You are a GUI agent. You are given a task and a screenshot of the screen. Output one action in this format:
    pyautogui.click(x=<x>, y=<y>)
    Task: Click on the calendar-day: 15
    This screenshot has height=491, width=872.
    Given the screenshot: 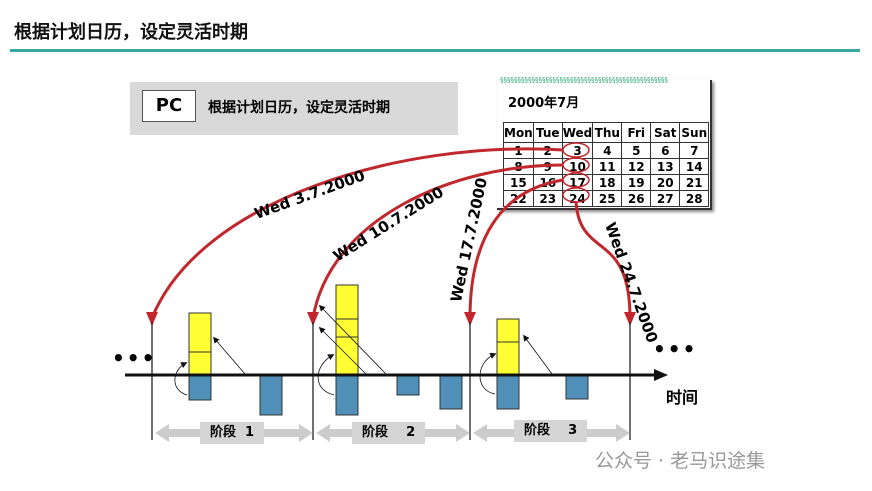 What is the action you would take?
    pyautogui.click(x=518, y=182)
    